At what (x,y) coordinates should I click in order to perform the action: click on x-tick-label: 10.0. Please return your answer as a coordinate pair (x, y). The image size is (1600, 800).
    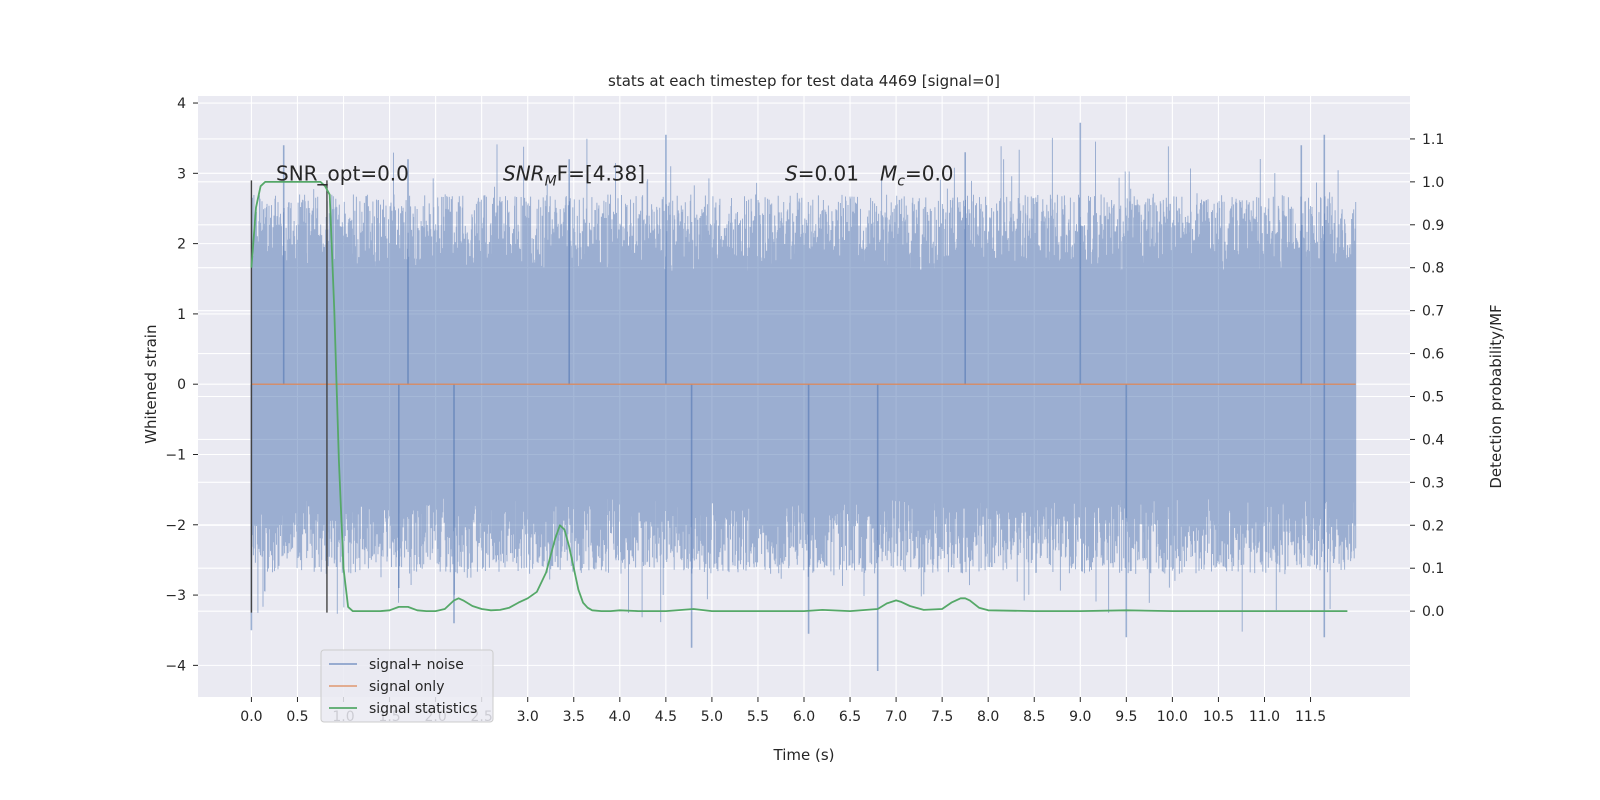
    Looking at the image, I should click on (1172, 717).